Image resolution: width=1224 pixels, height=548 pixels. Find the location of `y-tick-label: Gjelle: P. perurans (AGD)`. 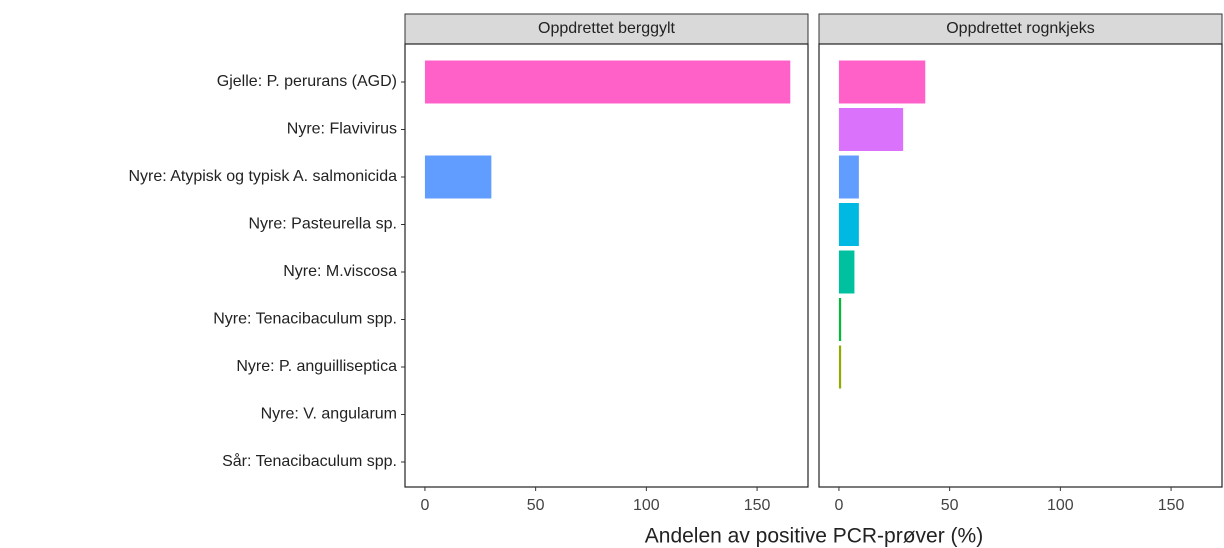

y-tick-label: Gjelle: P. perurans (AGD) is located at coordinates (307, 81).